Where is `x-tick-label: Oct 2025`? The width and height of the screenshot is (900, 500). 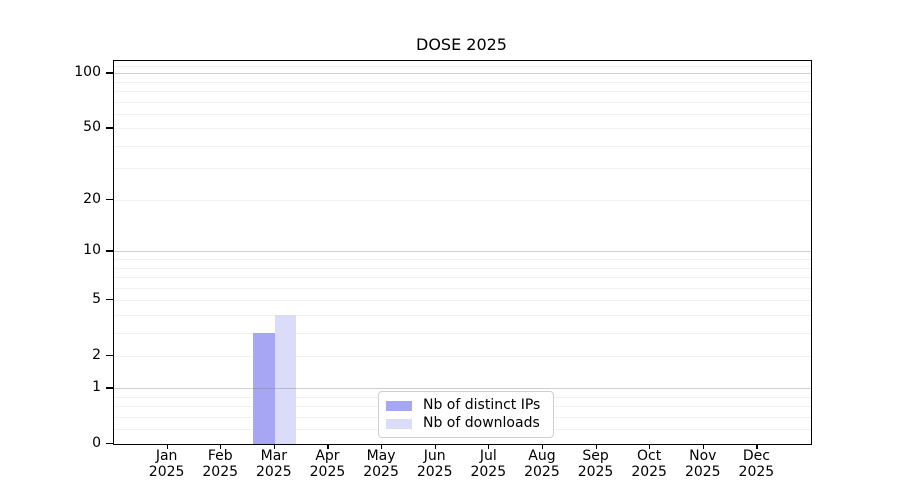 x-tick-label: Oct 2025 is located at coordinates (649, 464).